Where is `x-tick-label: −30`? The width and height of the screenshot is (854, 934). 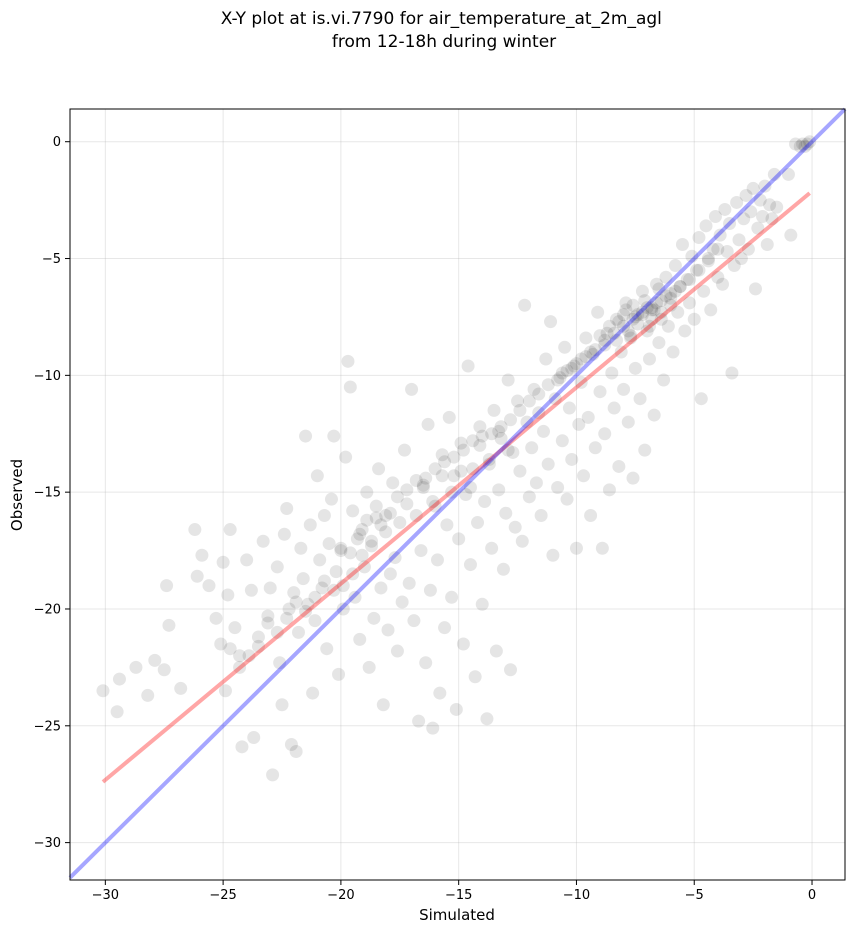
x-tick-label: −30 is located at coordinates (105, 895).